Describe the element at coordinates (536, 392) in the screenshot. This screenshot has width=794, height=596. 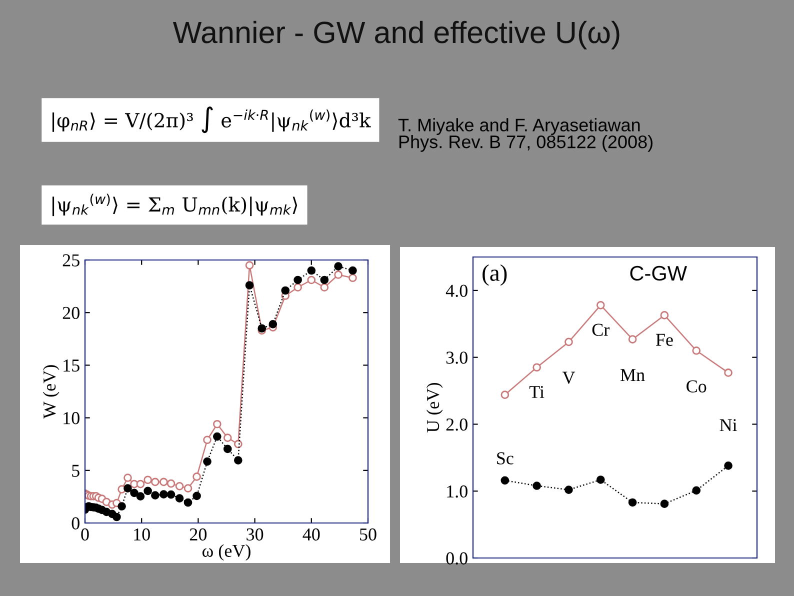
I see `x-tick-label: Ti` at that location.